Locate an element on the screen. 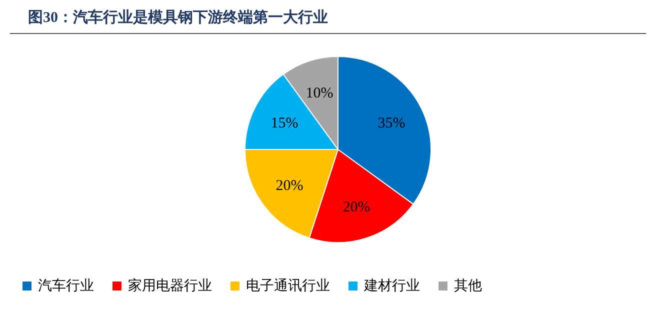 The height and width of the screenshot is (331, 656). legend-label: 汽车行业 is located at coordinates (66, 286).